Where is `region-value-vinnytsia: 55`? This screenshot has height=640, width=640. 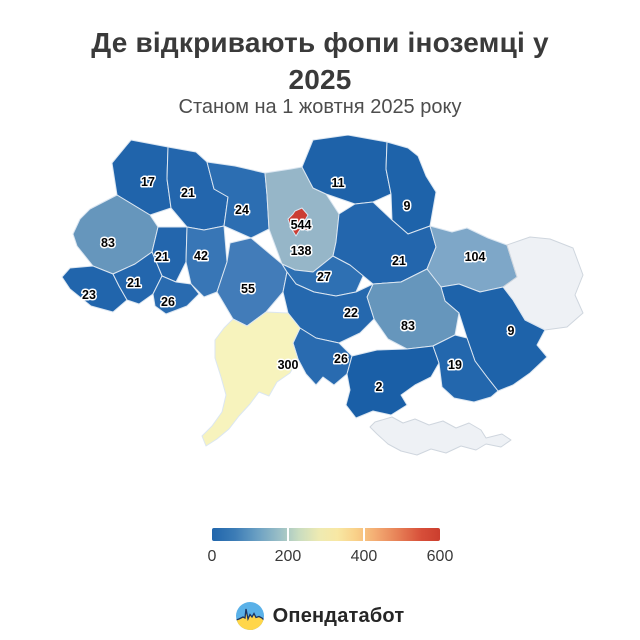
region-value-vinnytsia: 55 is located at coordinates (248, 289).